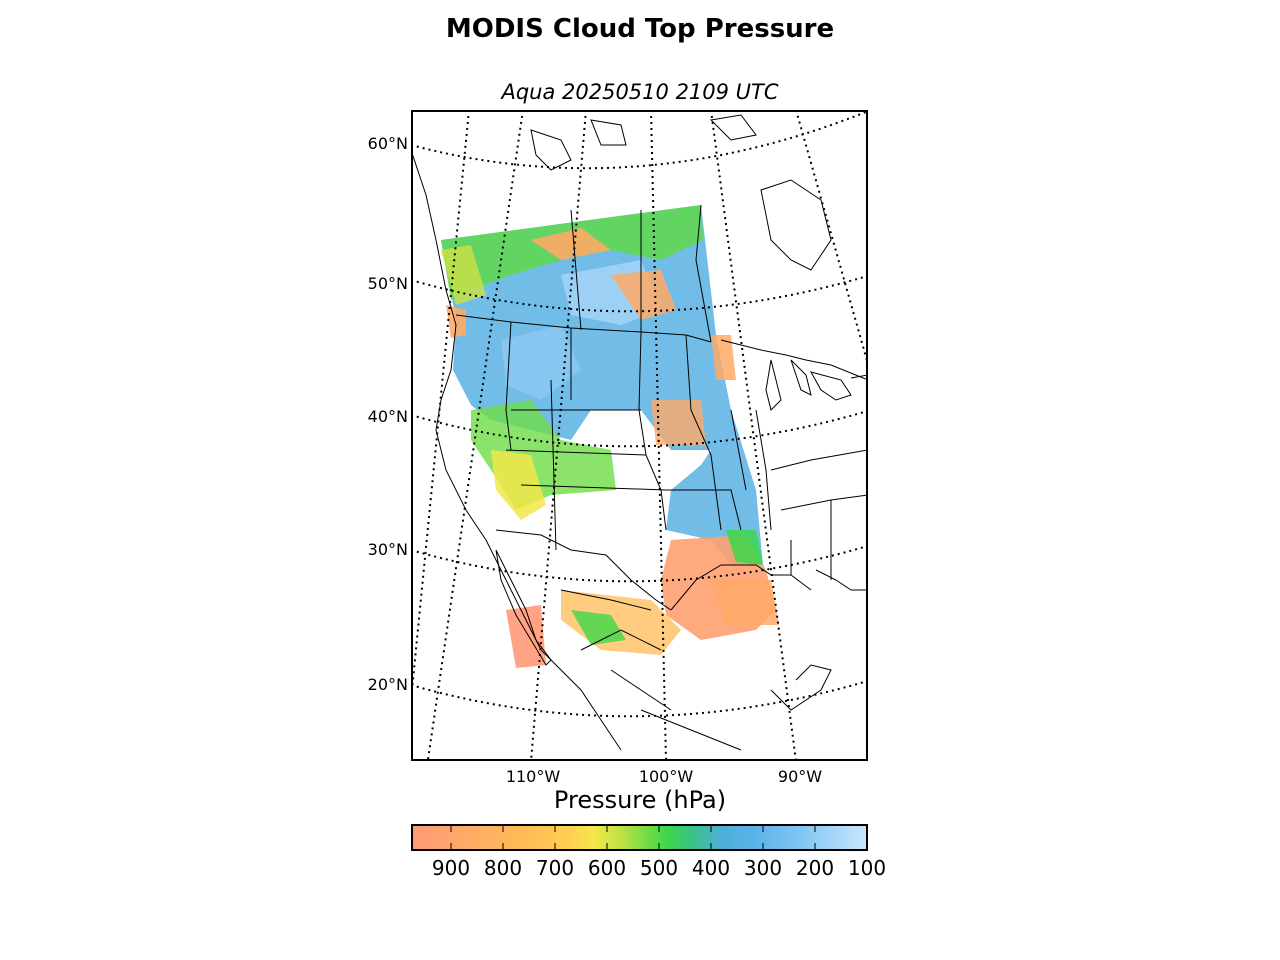  What do you see at coordinates (800, 776) in the screenshot?
I see `lon-label-90w: 90°W` at bounding box center [800, 776].